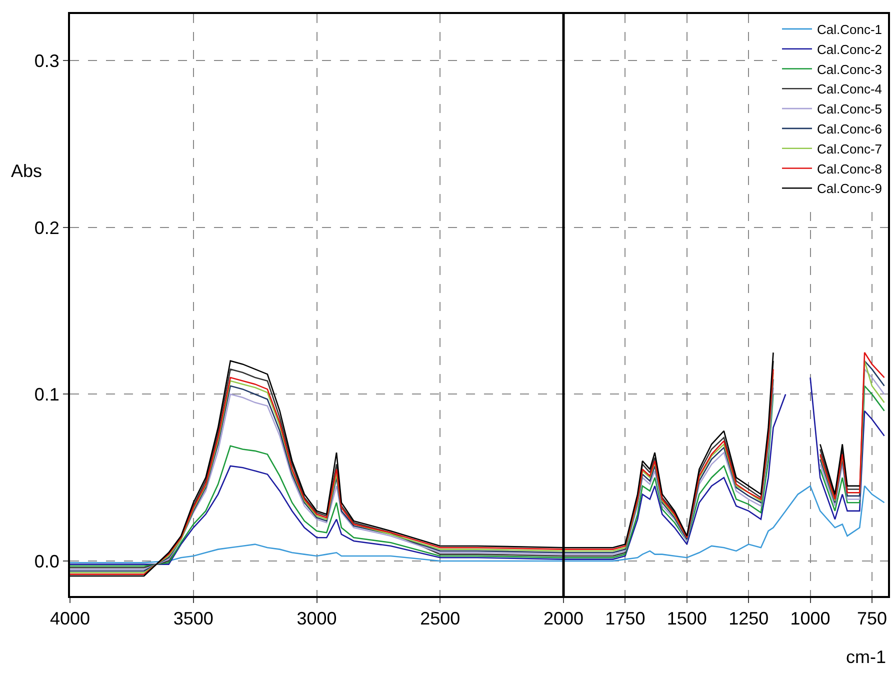 The height and width of the screenshot is (676, 896). Describe the element at coordinates (849, 148) in the screenshot. I see `legend-label: Cal.Conc-7` at that location.